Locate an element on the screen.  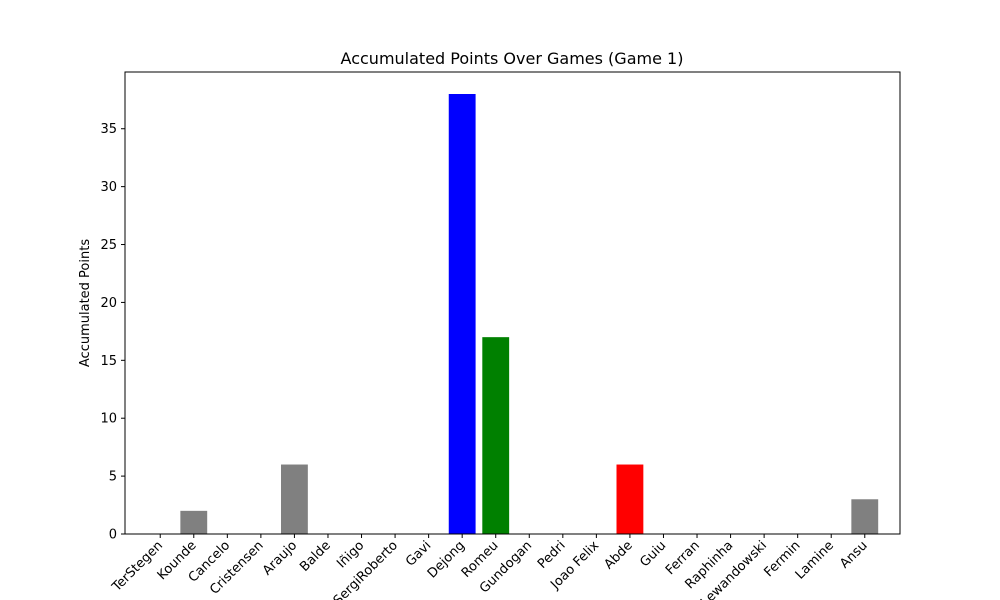
y-ticks-group: 0 5 10 15 20 25 30 35 is located at coordinates (112, 332).